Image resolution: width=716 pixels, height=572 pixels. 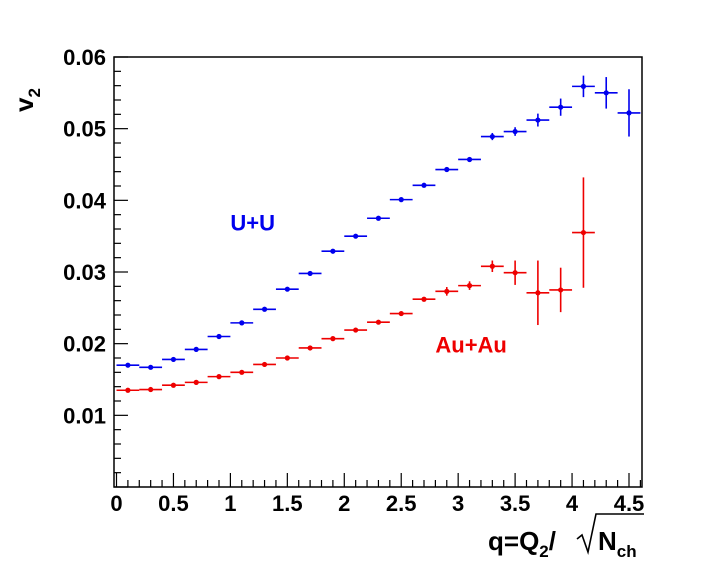 I want to click on series-label-0: U+U, so click(x=252, y=222).